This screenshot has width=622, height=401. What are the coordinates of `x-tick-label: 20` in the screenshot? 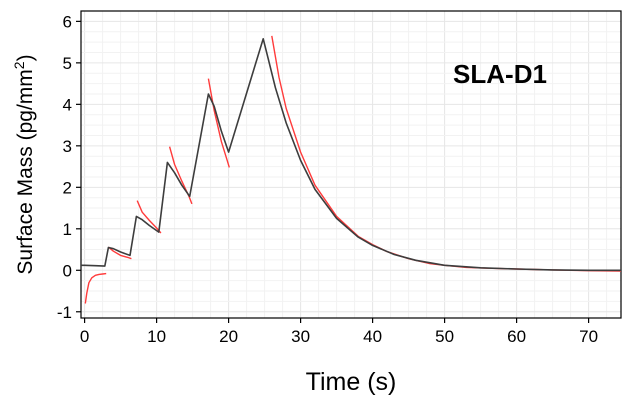 It's located at (228, 336).